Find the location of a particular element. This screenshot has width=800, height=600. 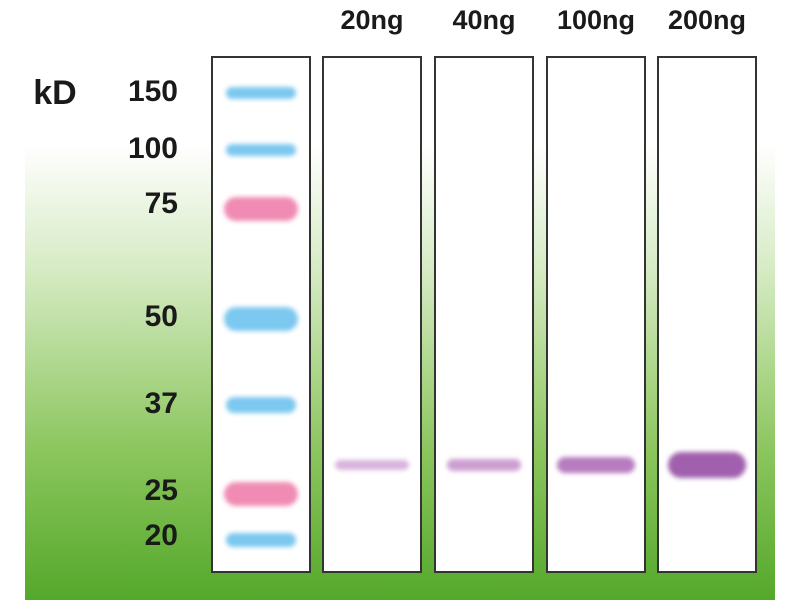

marker-label: 100 is located at coordinates (153, 148).